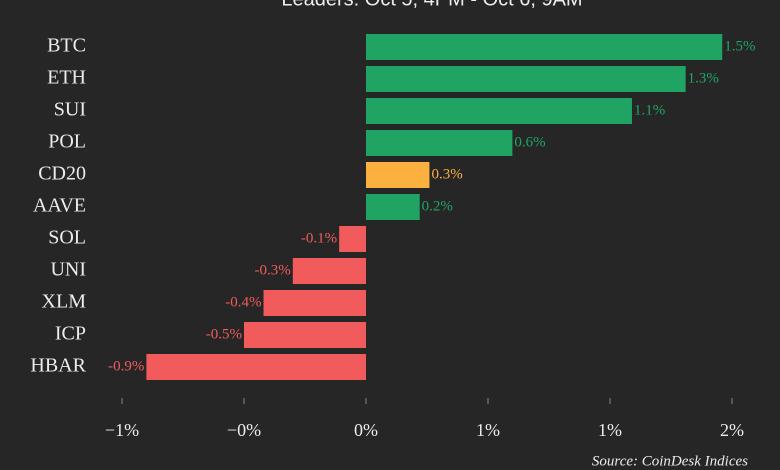 The image size is (780, 470). What do you see at coordinates (529, 142) in the screenshot?
I see `value-label: 0.6%` at bounding box center [529, 142].